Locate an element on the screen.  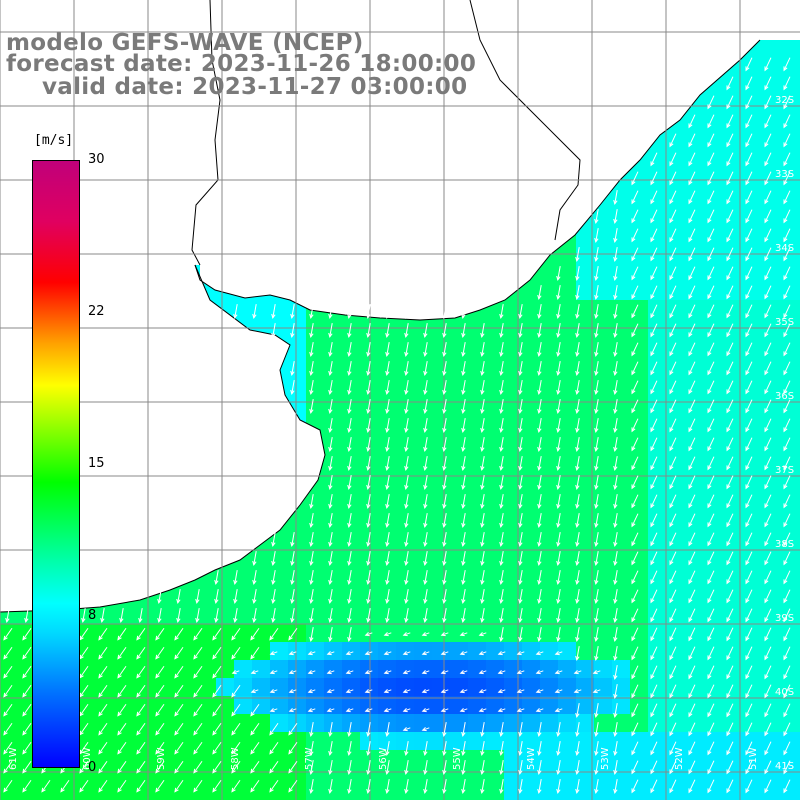
lat-label: 39S is located at coordinates (784, 618).